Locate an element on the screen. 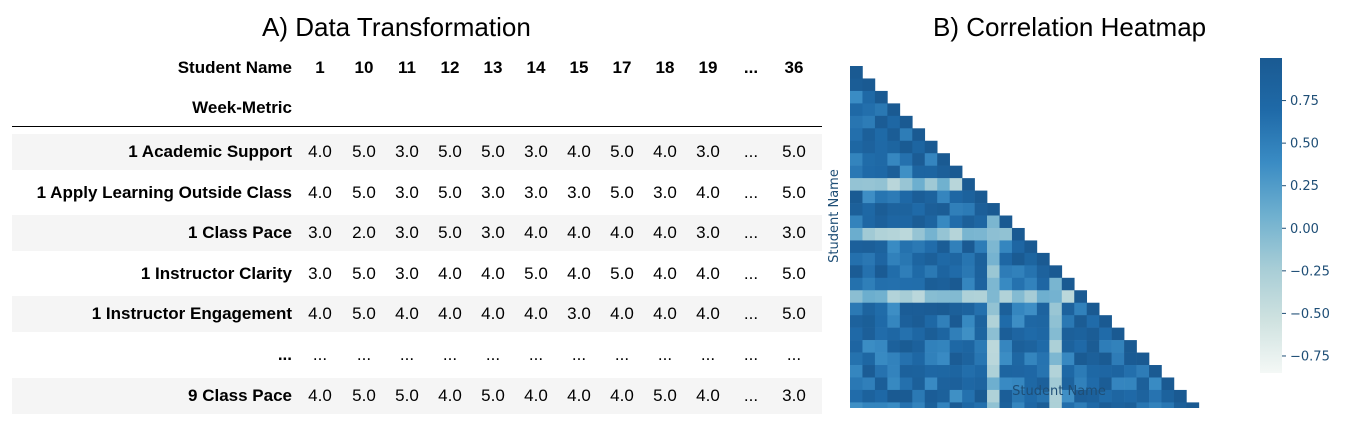 The height and width of the screenshot is (422, 1360). column-header: 36 is located at coordinates (794, 67).